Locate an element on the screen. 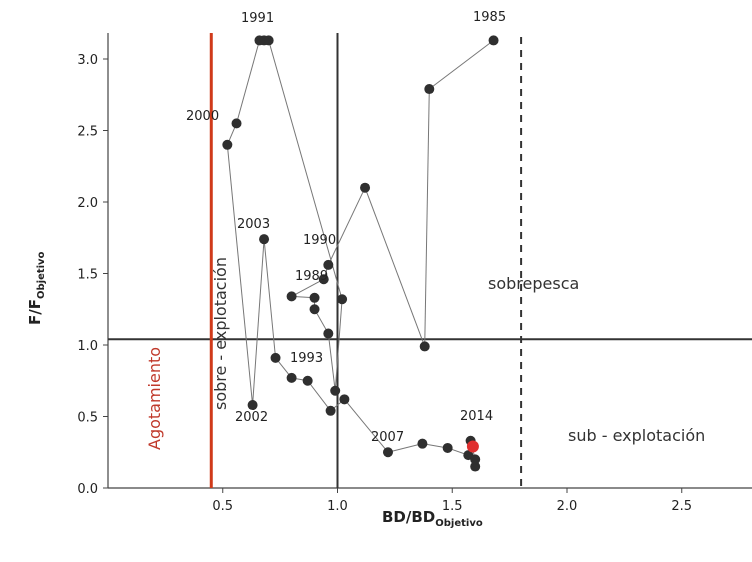 This screenshot has width=752, height=562. y-tick-label: 2.5 is located at coordinates (87, 132).